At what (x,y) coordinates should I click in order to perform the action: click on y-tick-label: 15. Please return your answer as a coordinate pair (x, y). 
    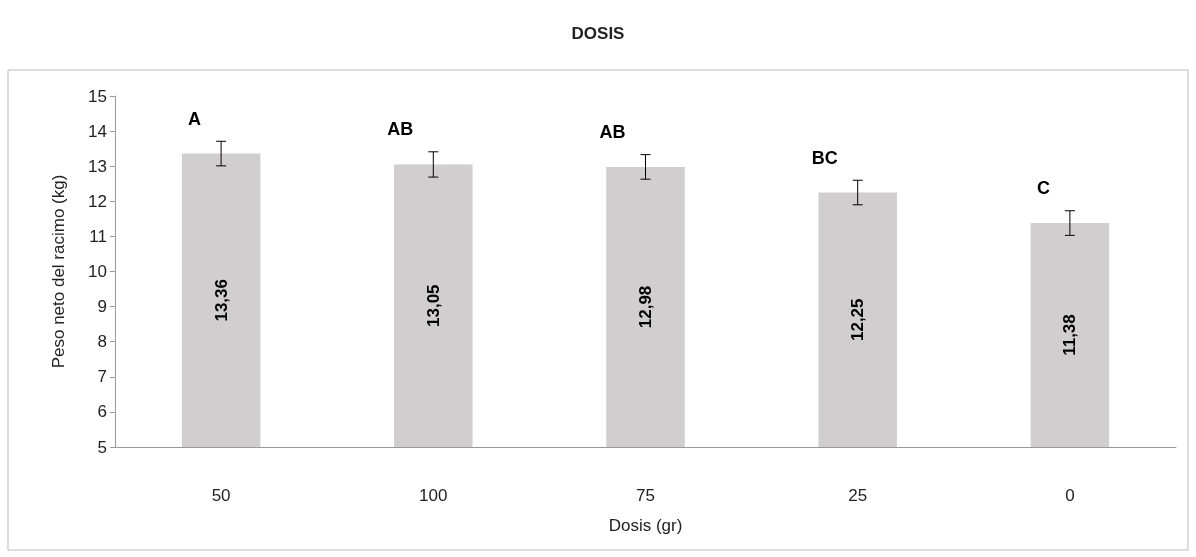
    Looking at the image, I should click on (97, 96).